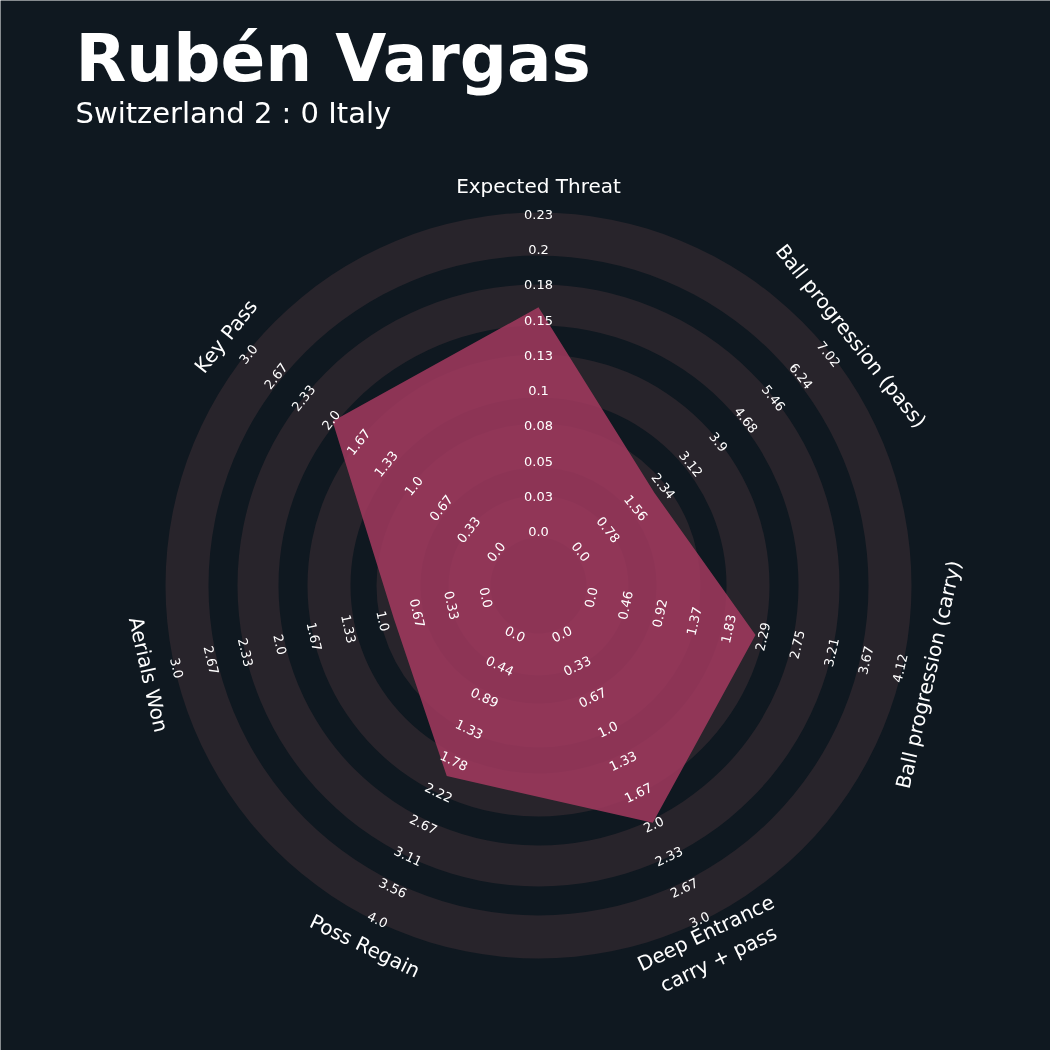  What do you see at coordinates (393, 888) in the screenshot?
I see `text: 3.56` at bounding box center [393, 888].